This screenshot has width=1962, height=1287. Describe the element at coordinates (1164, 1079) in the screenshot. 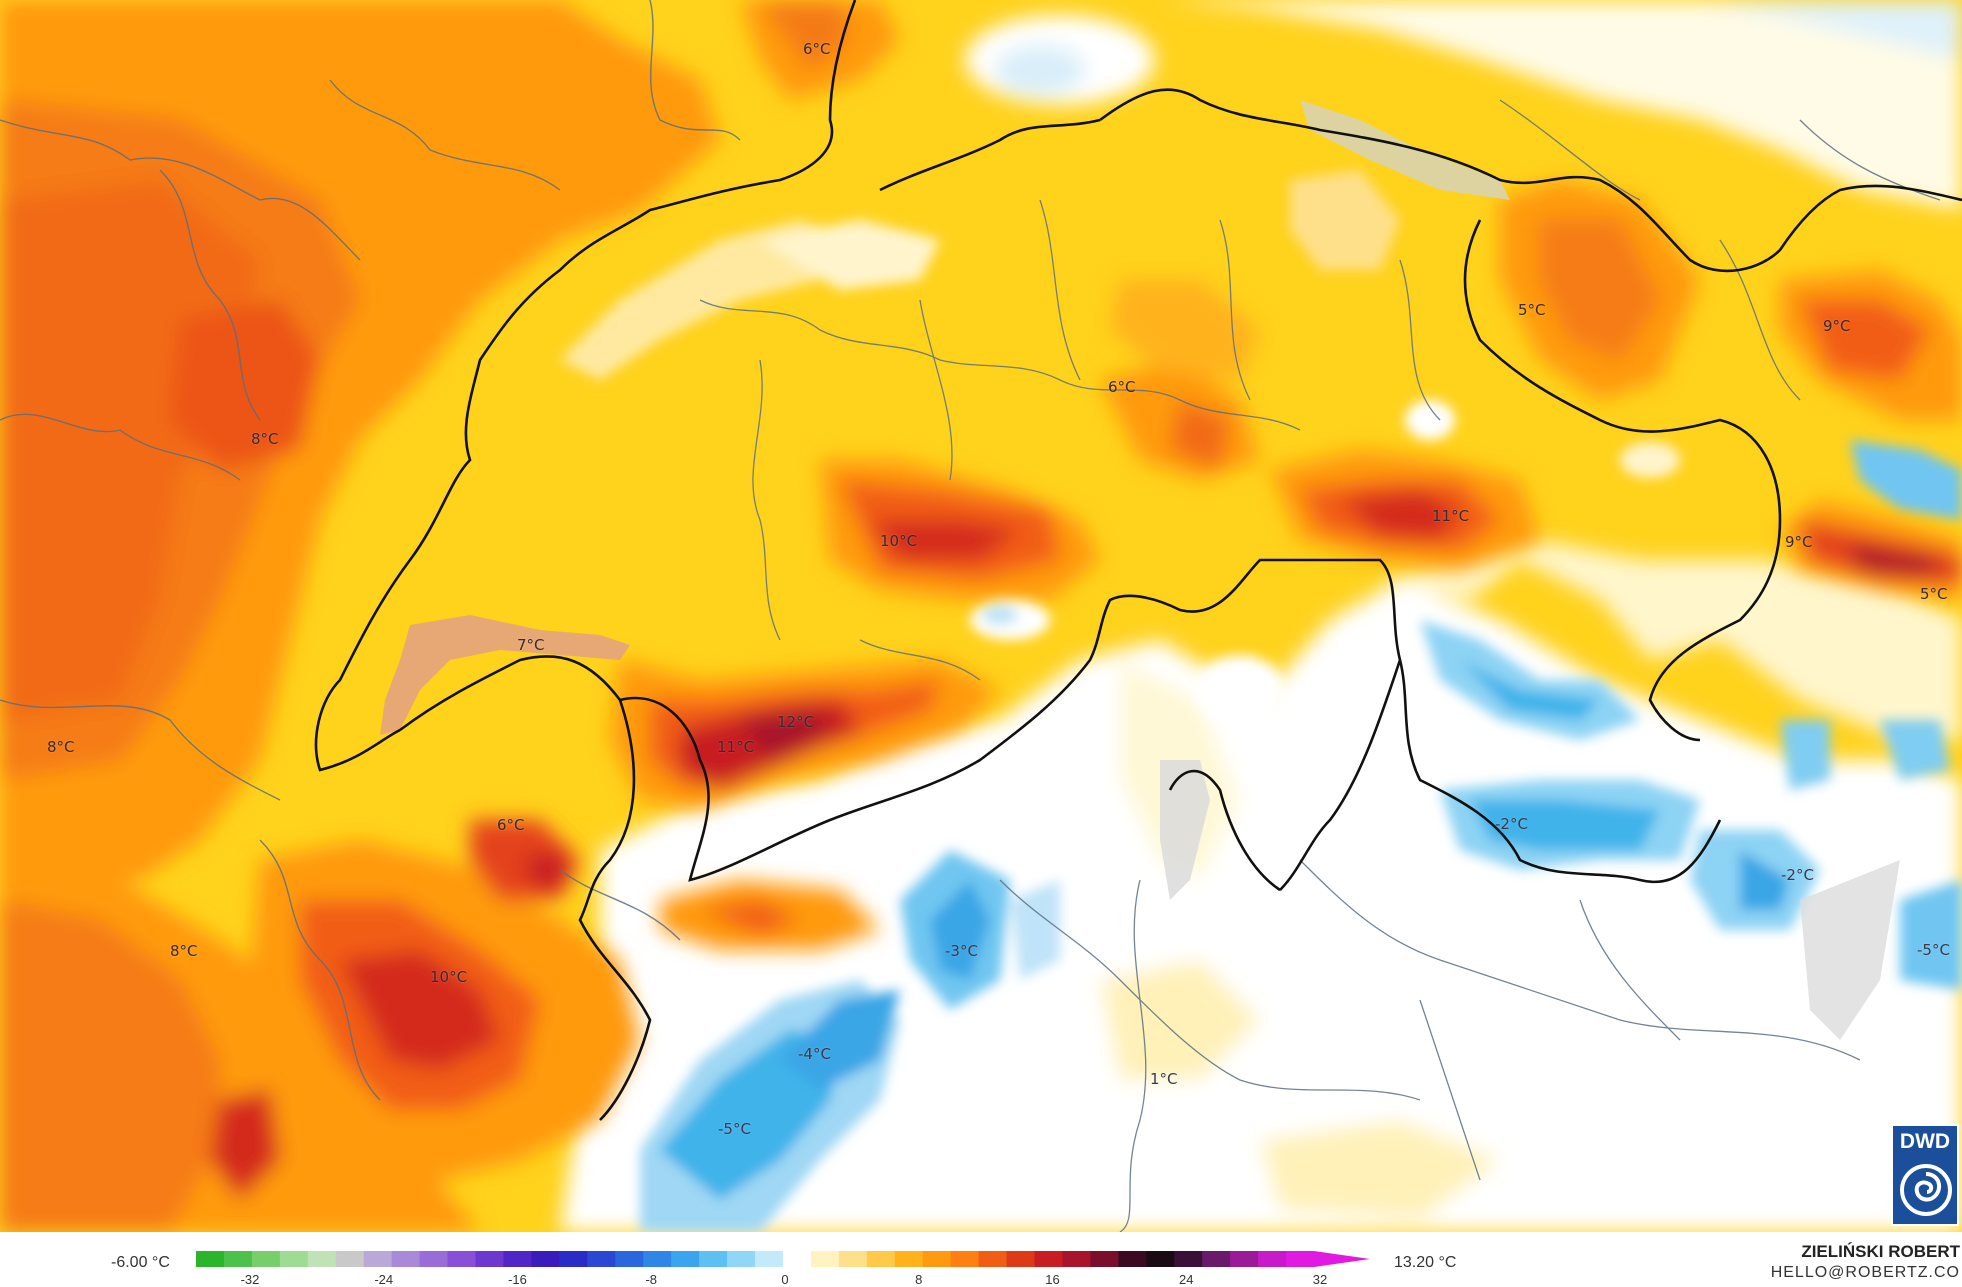

I see `temperature-label: 1°C` at that location.